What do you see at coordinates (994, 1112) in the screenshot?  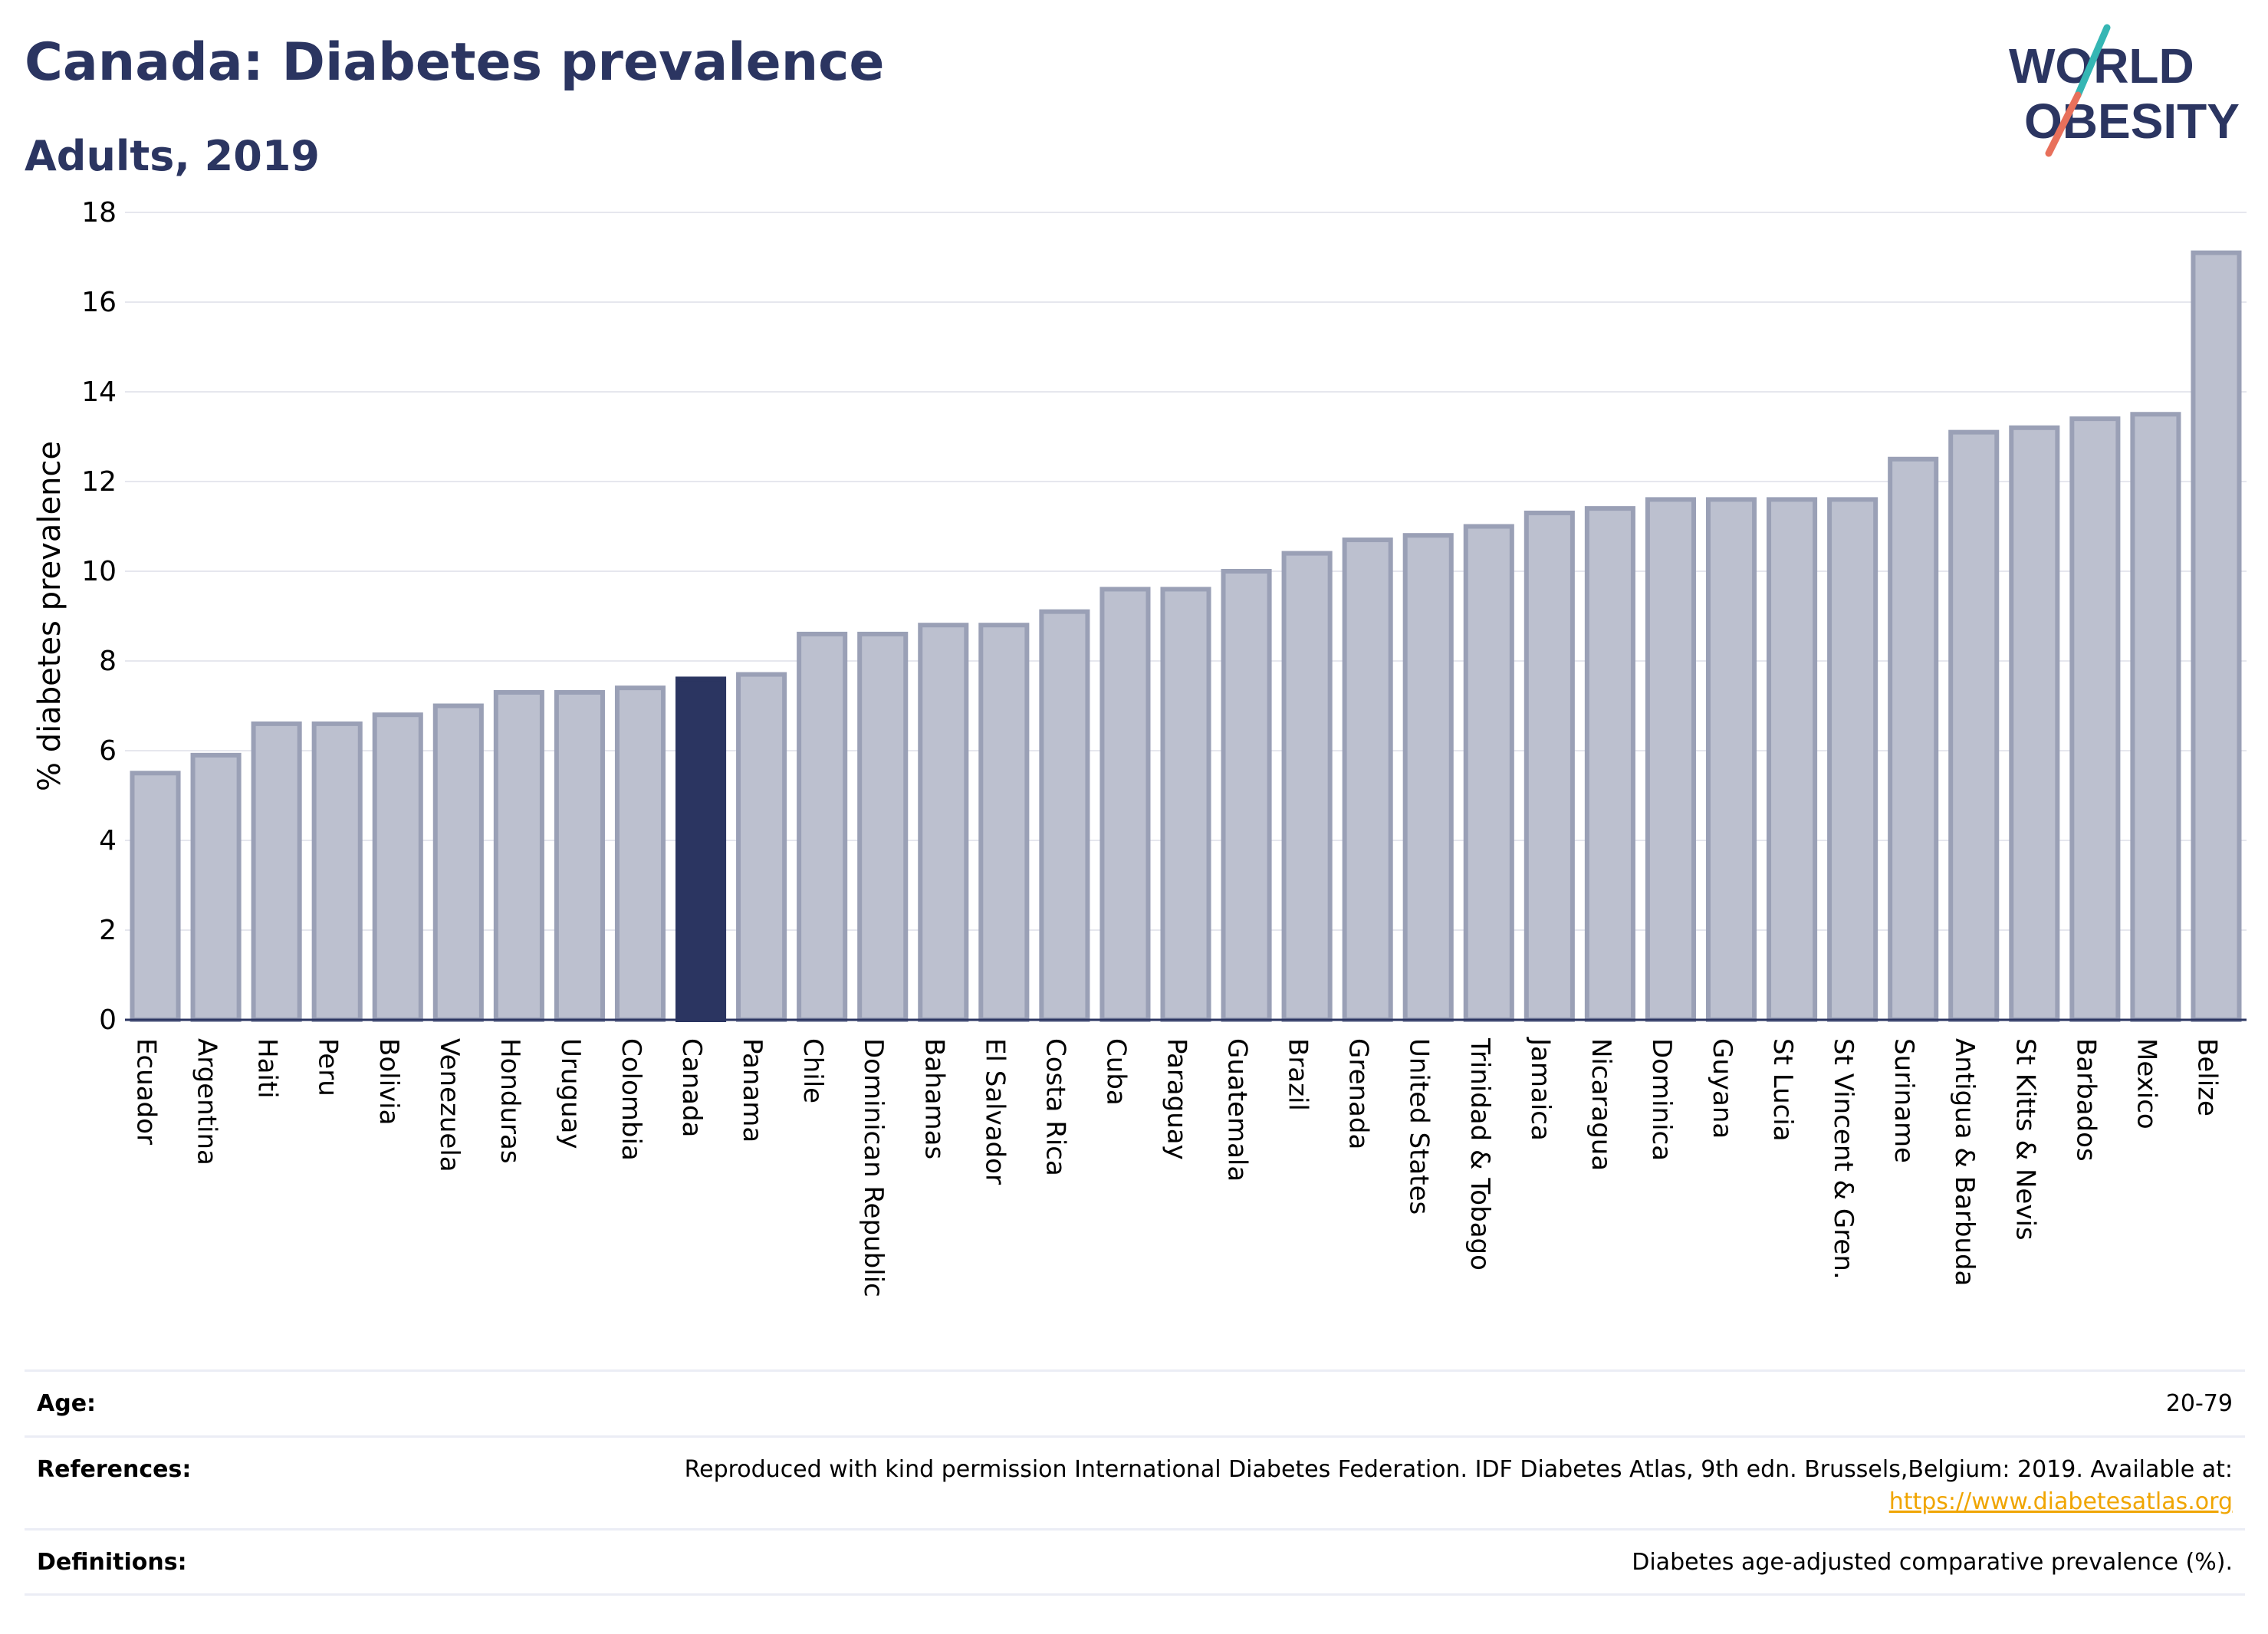 I see `x-tick-label: El Salvador` at bounding box center [994, 1112].